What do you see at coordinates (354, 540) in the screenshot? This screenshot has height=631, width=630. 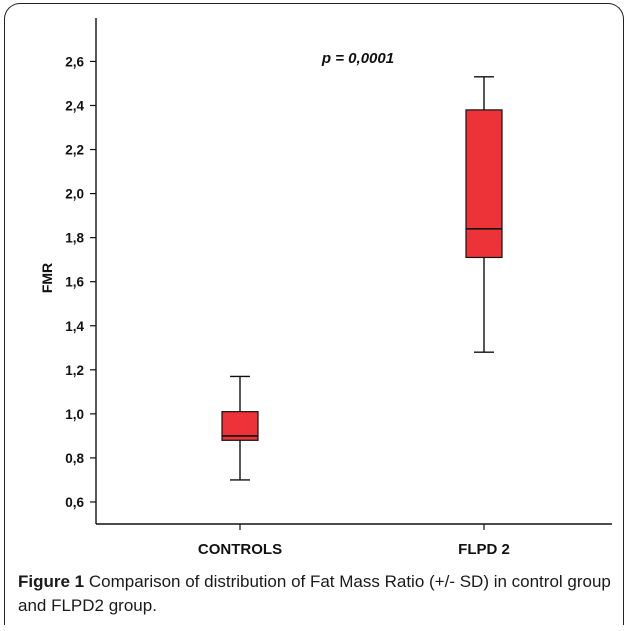 I see `x-axis: CONTROLS FLPD 2` at bounding box center [354, 540].